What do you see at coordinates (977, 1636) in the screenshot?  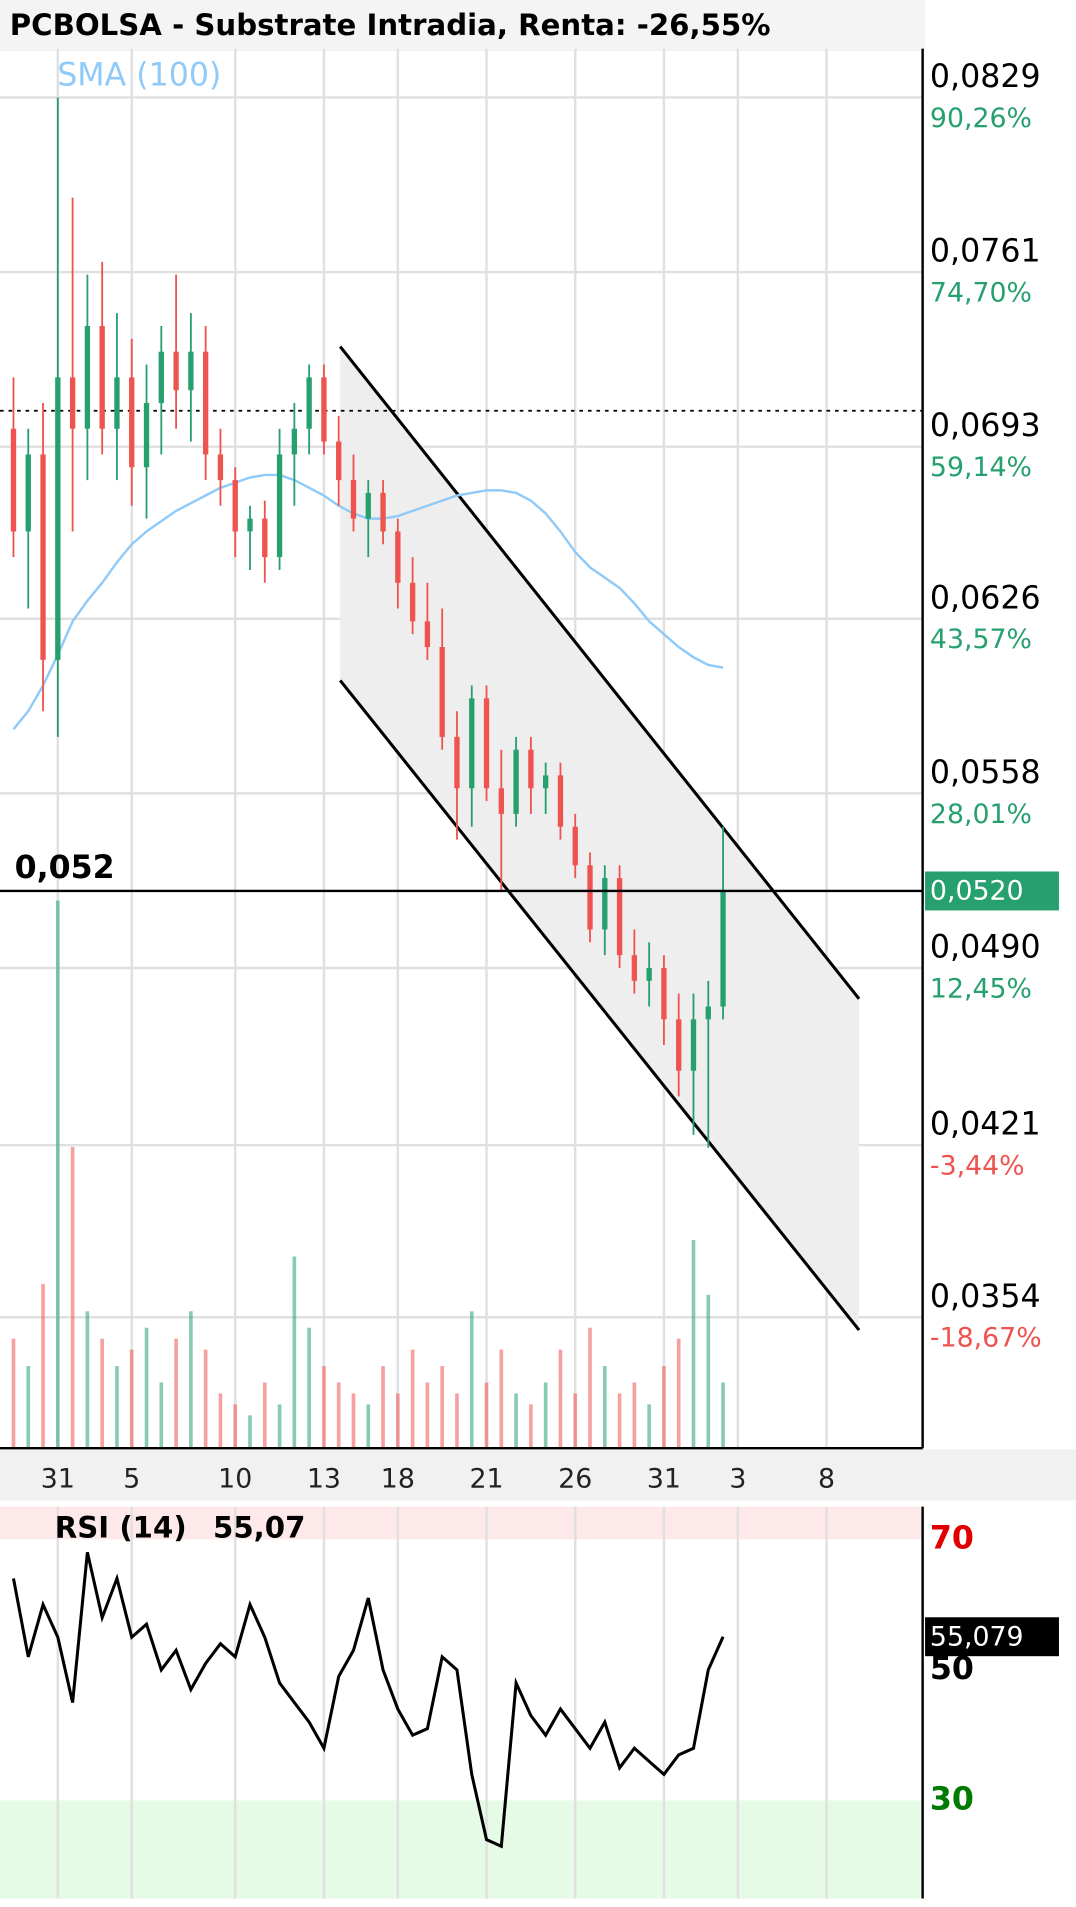 I see `rsi-badge-label: 55,079` at bounding box center [977, 1636].